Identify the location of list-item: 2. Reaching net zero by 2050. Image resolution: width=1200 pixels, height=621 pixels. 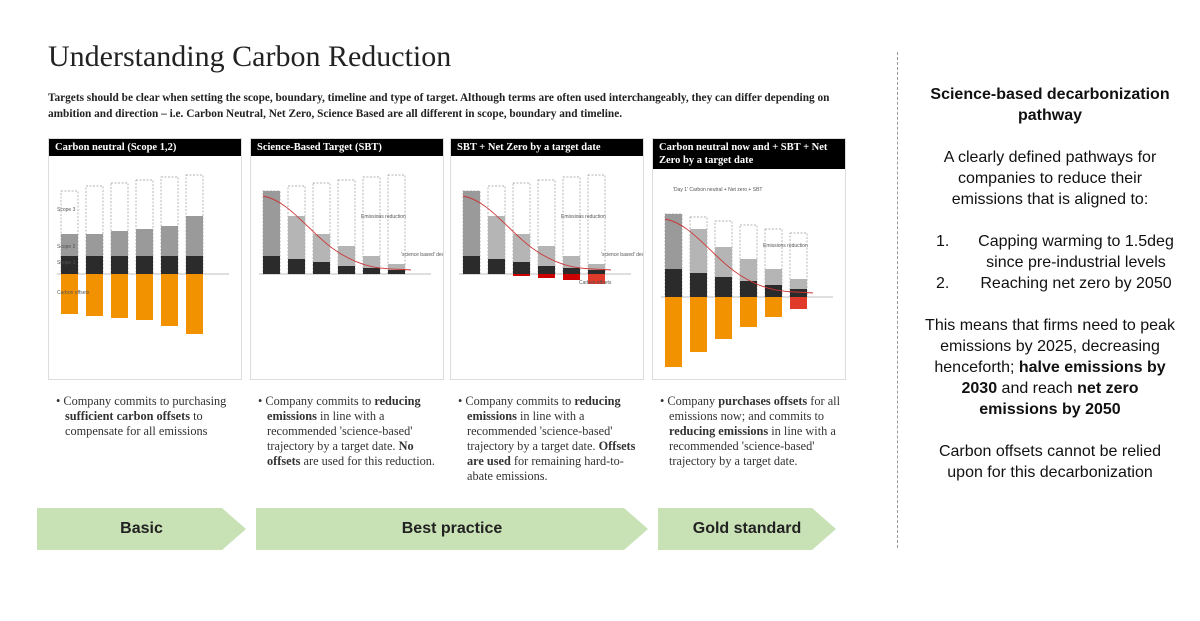
(1050, 283).